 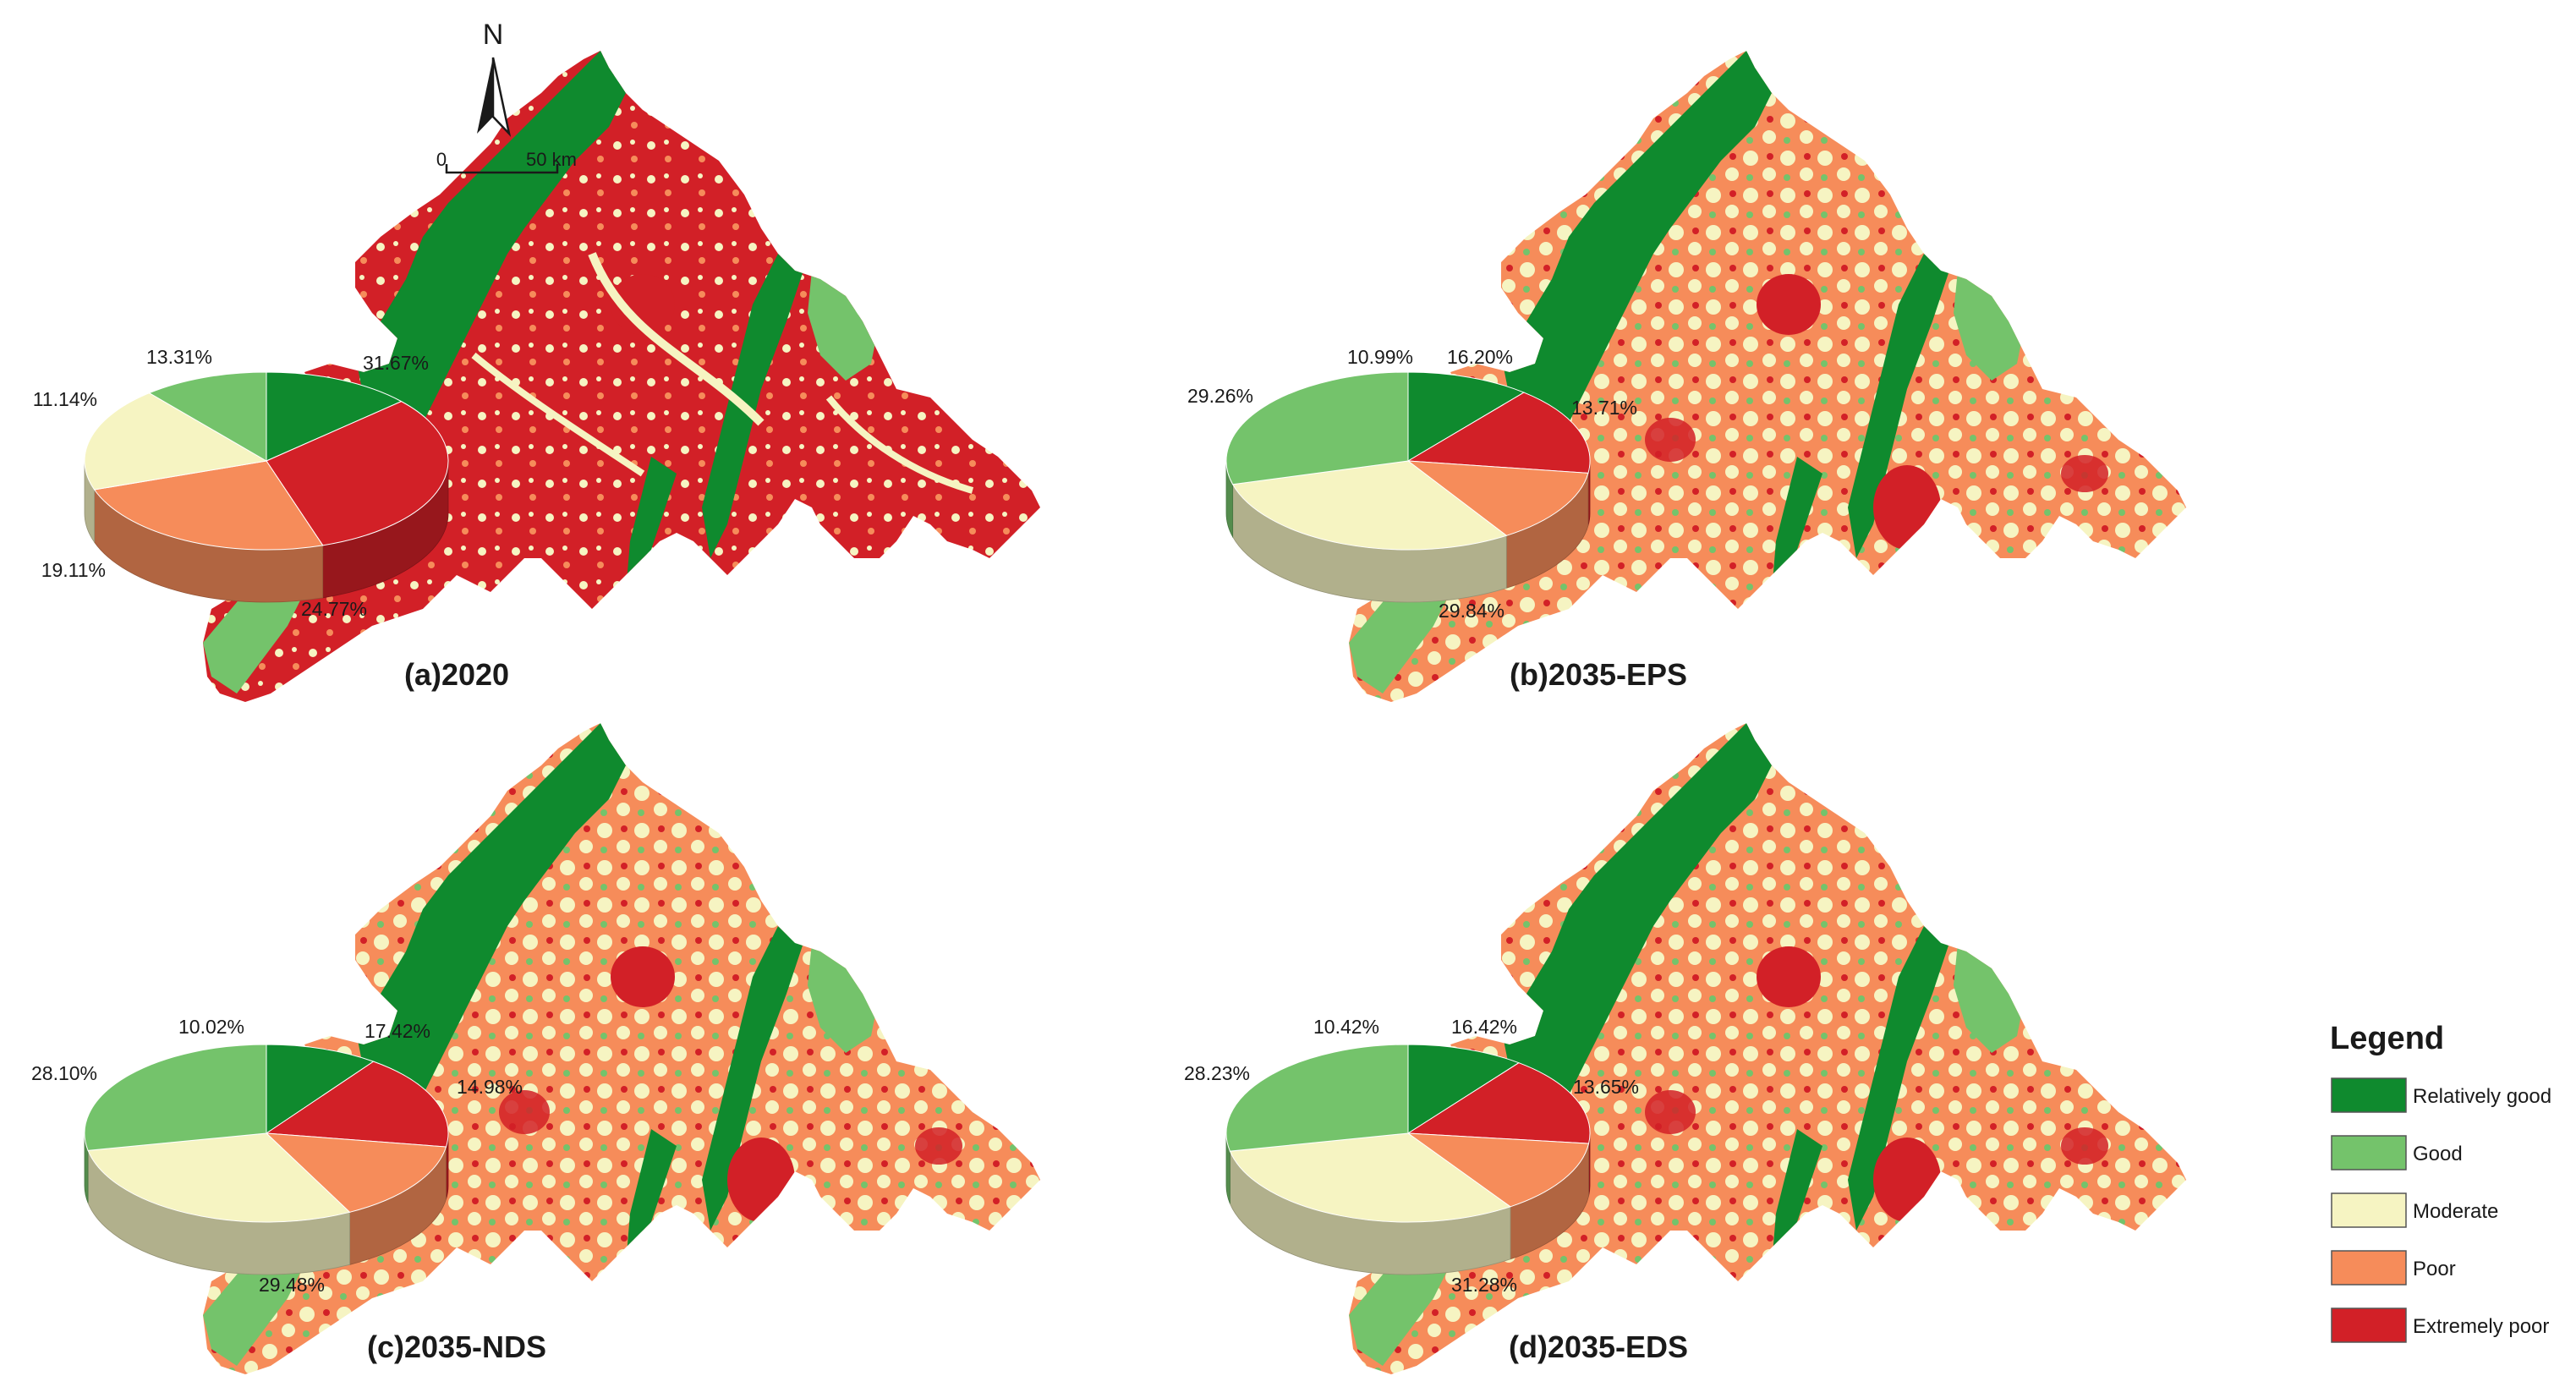 What do you see at coordinates (2455, 1211) in the screenshot?
I see `legend-label: Moderate` at bounding box center [2455, 1211].